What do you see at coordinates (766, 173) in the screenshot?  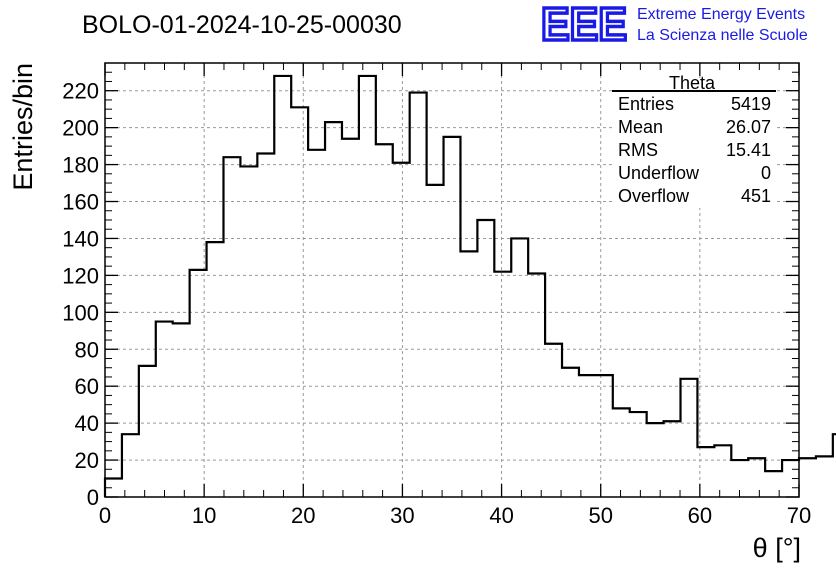 I see `stats-row-value: 0` at bounding box center [766, 173].